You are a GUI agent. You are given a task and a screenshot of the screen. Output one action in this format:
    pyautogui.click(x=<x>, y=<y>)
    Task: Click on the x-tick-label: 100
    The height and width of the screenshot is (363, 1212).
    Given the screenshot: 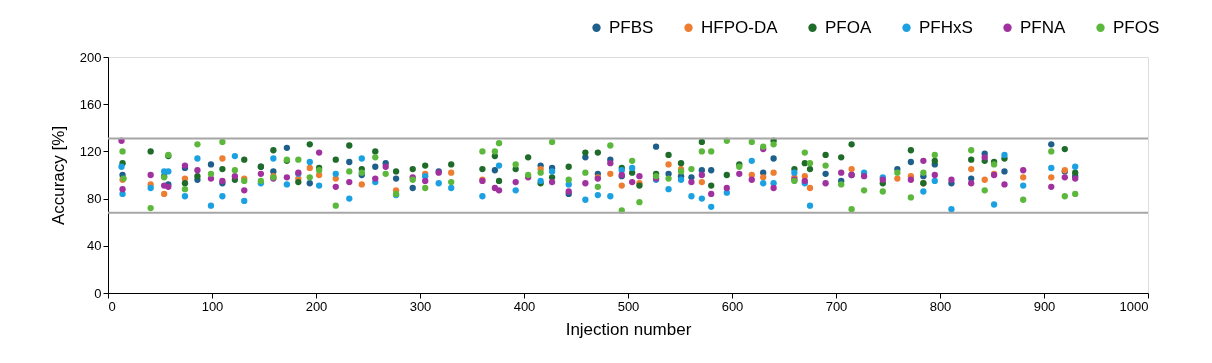 What is the action you would take?
    pyautogui.click(x=212, y=306)
    